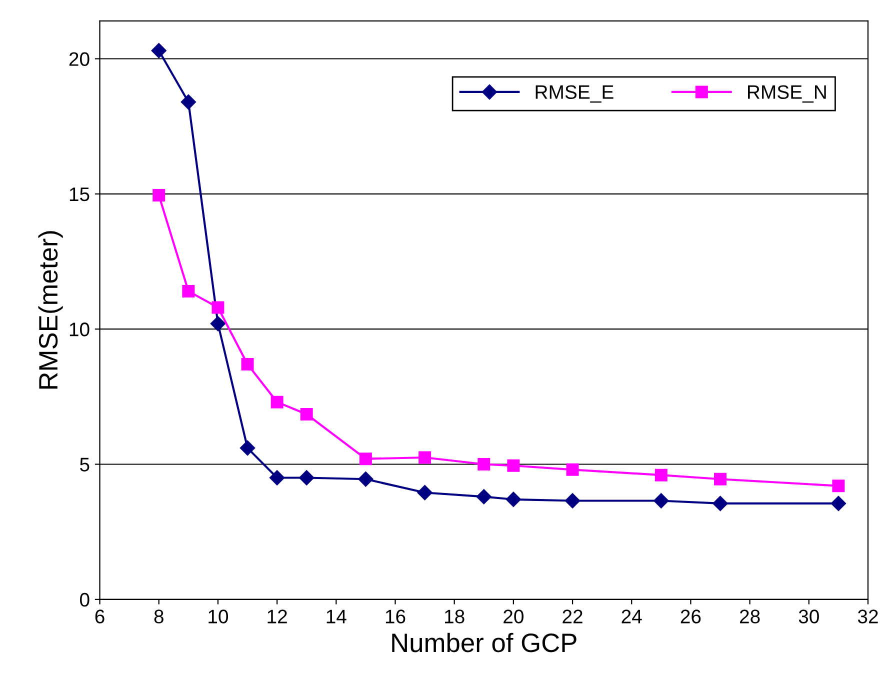  What do you see at coordinates (85, 599) in the screenshot?
I see `y-tick-label: 0` at bounding box center [85, 599].